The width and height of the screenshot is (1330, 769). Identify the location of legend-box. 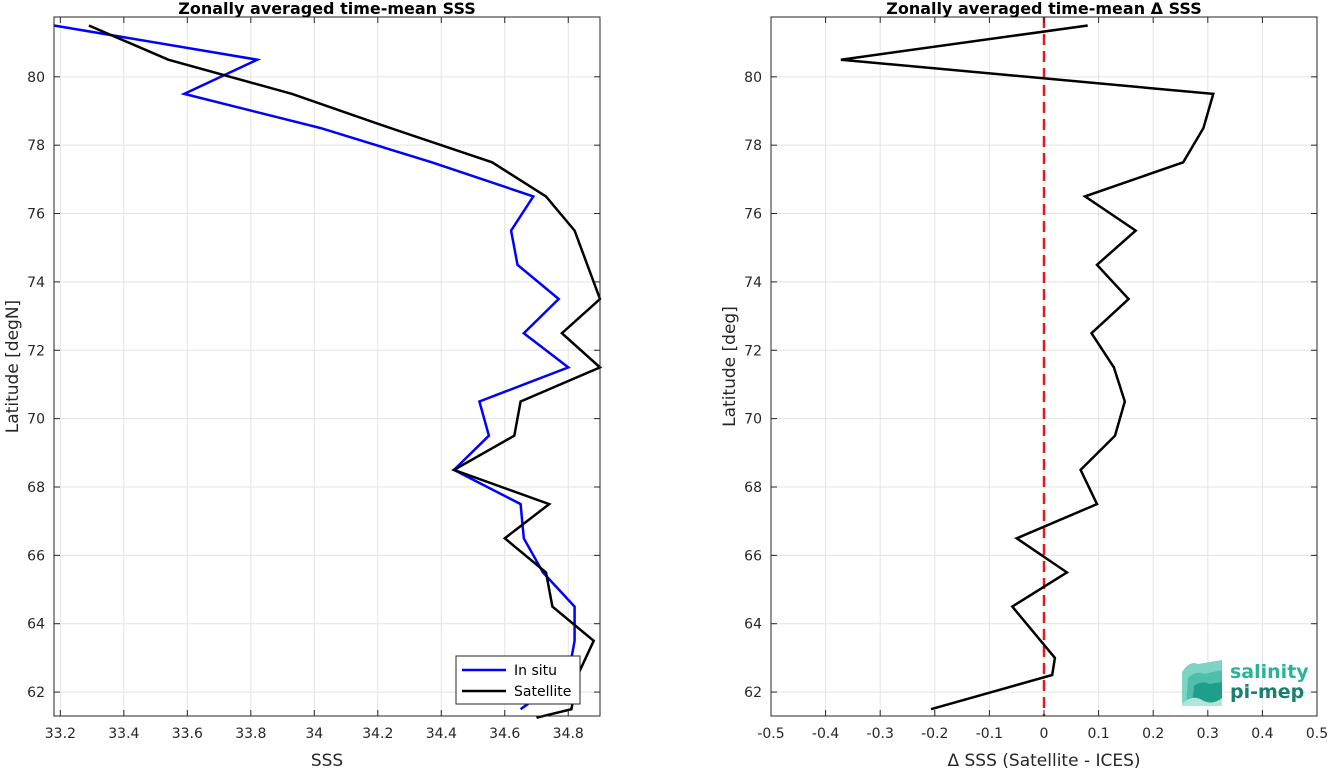
(518, 680).